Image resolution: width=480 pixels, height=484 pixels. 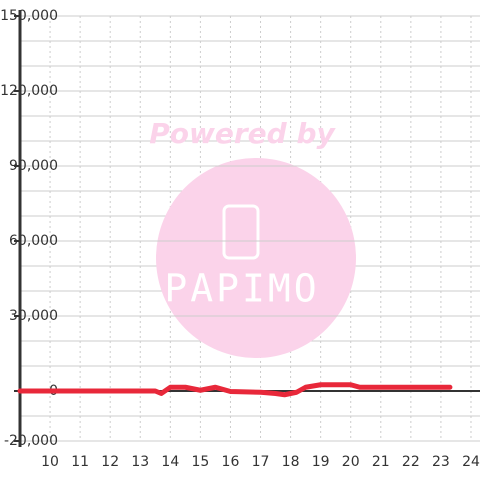 I want to click on y-tick-label: 120,000, so click(x=29, y=91).